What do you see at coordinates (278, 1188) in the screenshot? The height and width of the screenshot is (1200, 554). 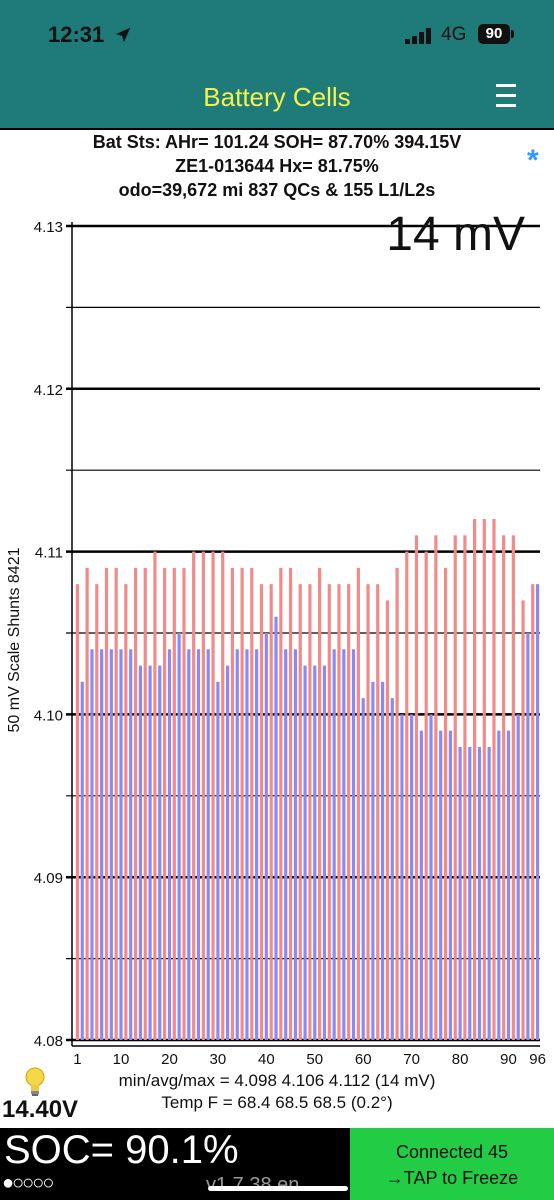 I see `home-indicator` at bounding box center [278, 1188].